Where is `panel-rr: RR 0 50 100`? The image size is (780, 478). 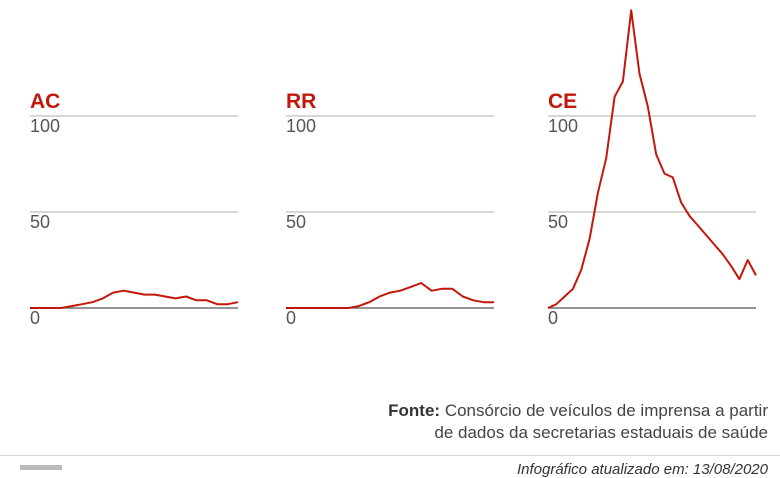
panel-rr: RR 0 50 100 is located at coordinates (391, 208).